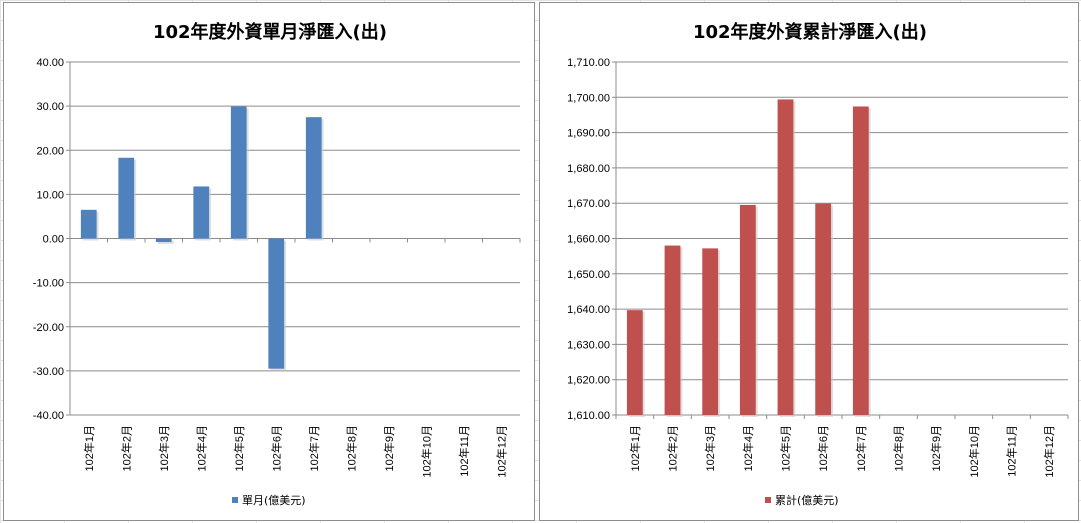 The height and width of the screenshot is (523, 1081). Describe the element at coordinates (807, 500) in the screenshot. I see `legend-label: 累計(億美元)` at that location.